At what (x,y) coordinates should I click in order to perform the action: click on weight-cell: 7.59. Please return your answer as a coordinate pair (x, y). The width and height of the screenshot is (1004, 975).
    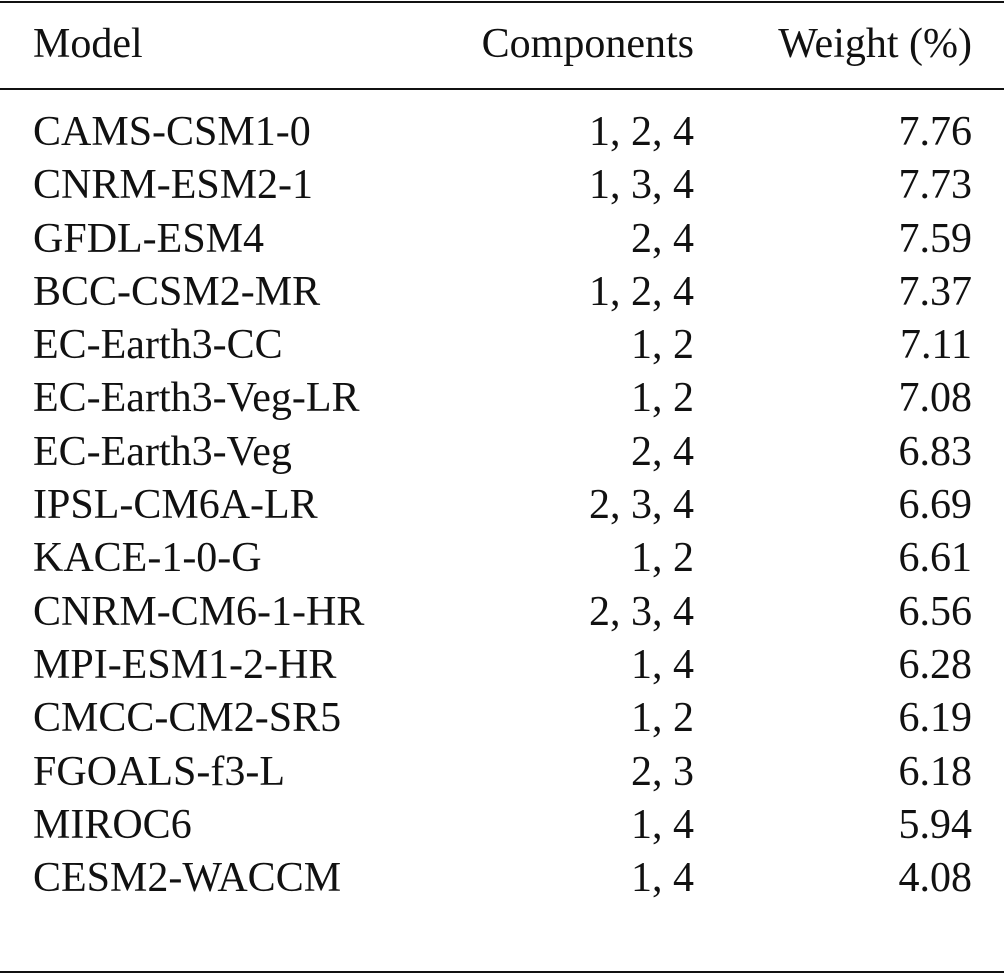
    Looking at the image, I should click on (935, 238).